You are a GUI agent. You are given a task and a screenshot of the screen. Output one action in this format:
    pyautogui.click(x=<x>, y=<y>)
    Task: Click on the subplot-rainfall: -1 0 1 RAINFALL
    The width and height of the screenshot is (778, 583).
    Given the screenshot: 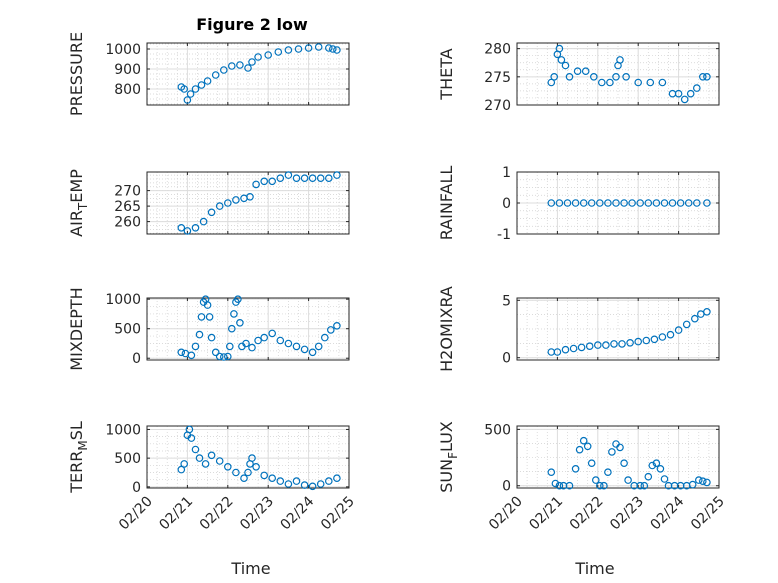 What is the action you would take?
    pyautogui.click(x=578, y=204)
    